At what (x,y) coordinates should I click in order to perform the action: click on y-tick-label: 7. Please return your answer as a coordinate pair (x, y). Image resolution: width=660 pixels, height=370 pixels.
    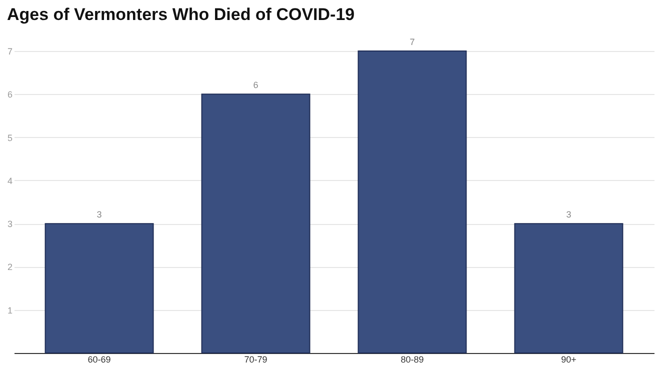
    Looking at the image, I should click on (9, 51).